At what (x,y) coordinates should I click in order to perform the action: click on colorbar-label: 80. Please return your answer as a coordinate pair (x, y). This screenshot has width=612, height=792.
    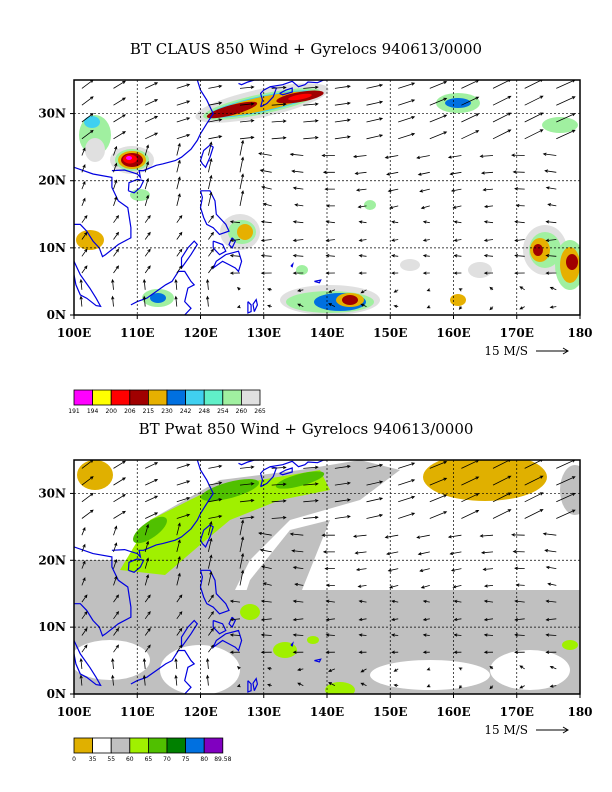
    Looking at the image, I should click on (204, 759).